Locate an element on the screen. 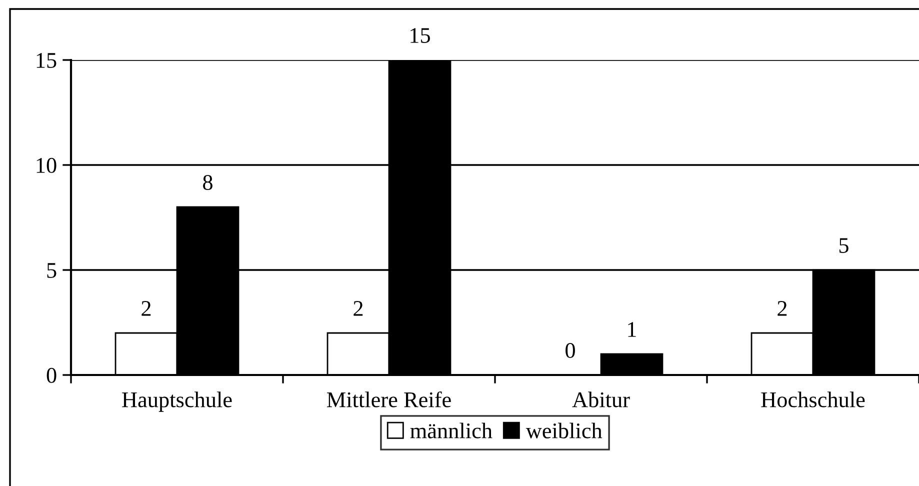 This screenshot has width=919, height=486. y-tick-label: 10 is located at coordinates (46, 165).